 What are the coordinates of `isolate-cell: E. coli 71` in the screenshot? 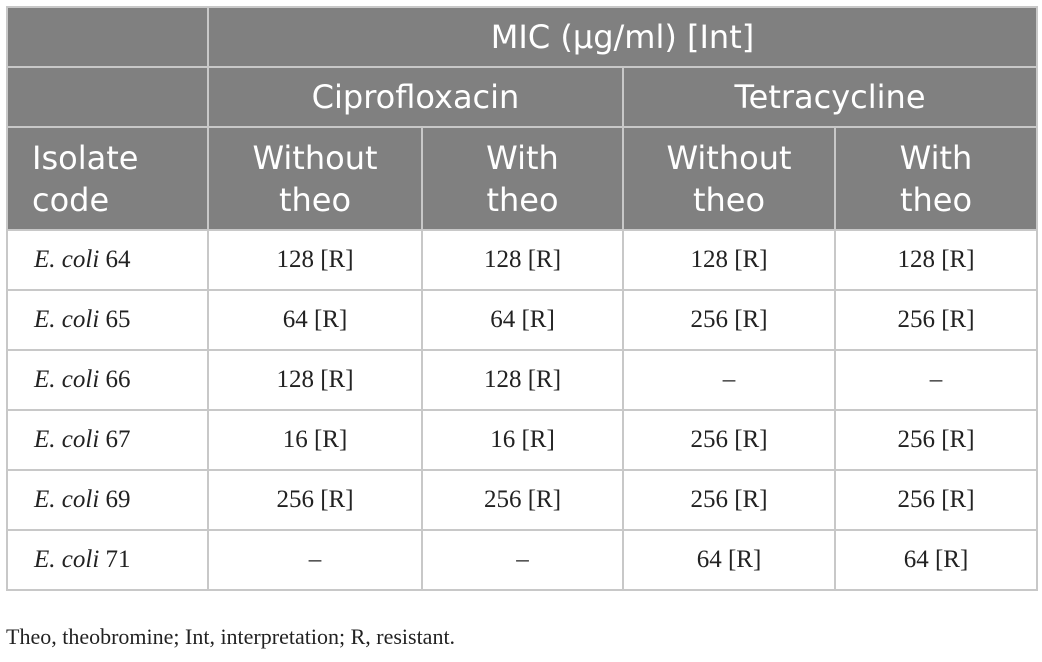 It's located at (107, 560).